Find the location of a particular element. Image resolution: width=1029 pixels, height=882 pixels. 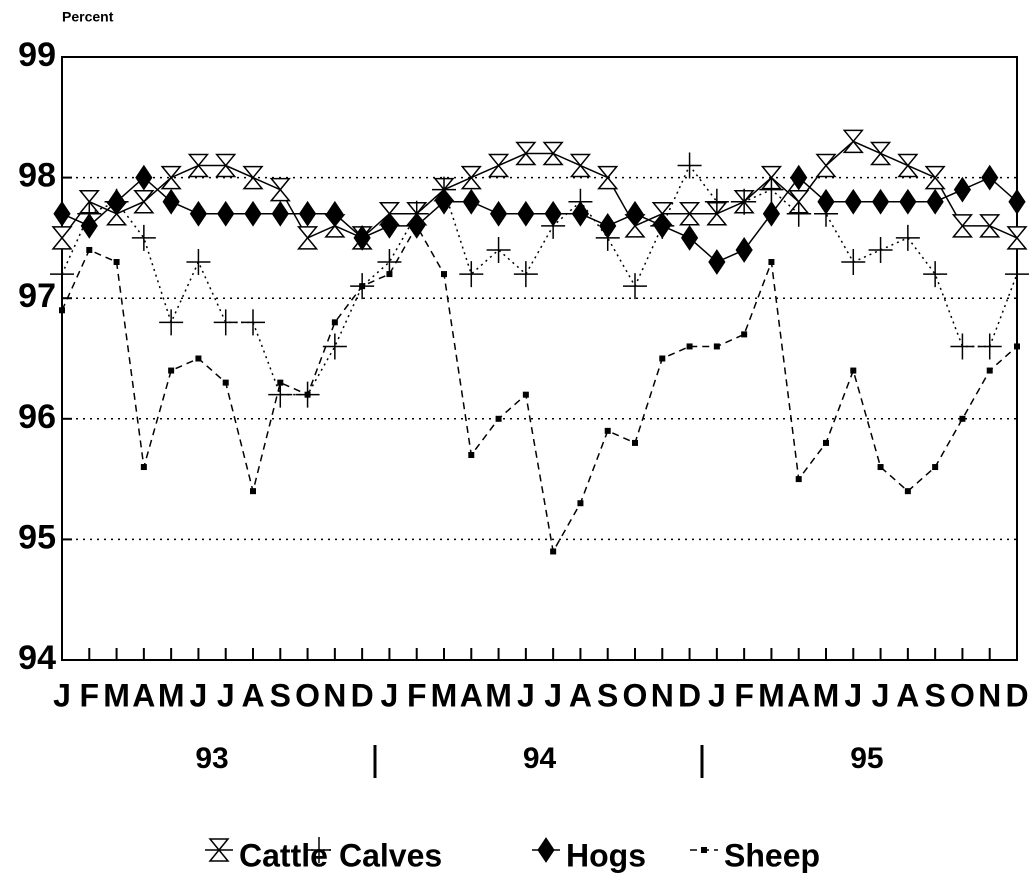

y-tick-label: 97 is located at coordinates (37, 296).